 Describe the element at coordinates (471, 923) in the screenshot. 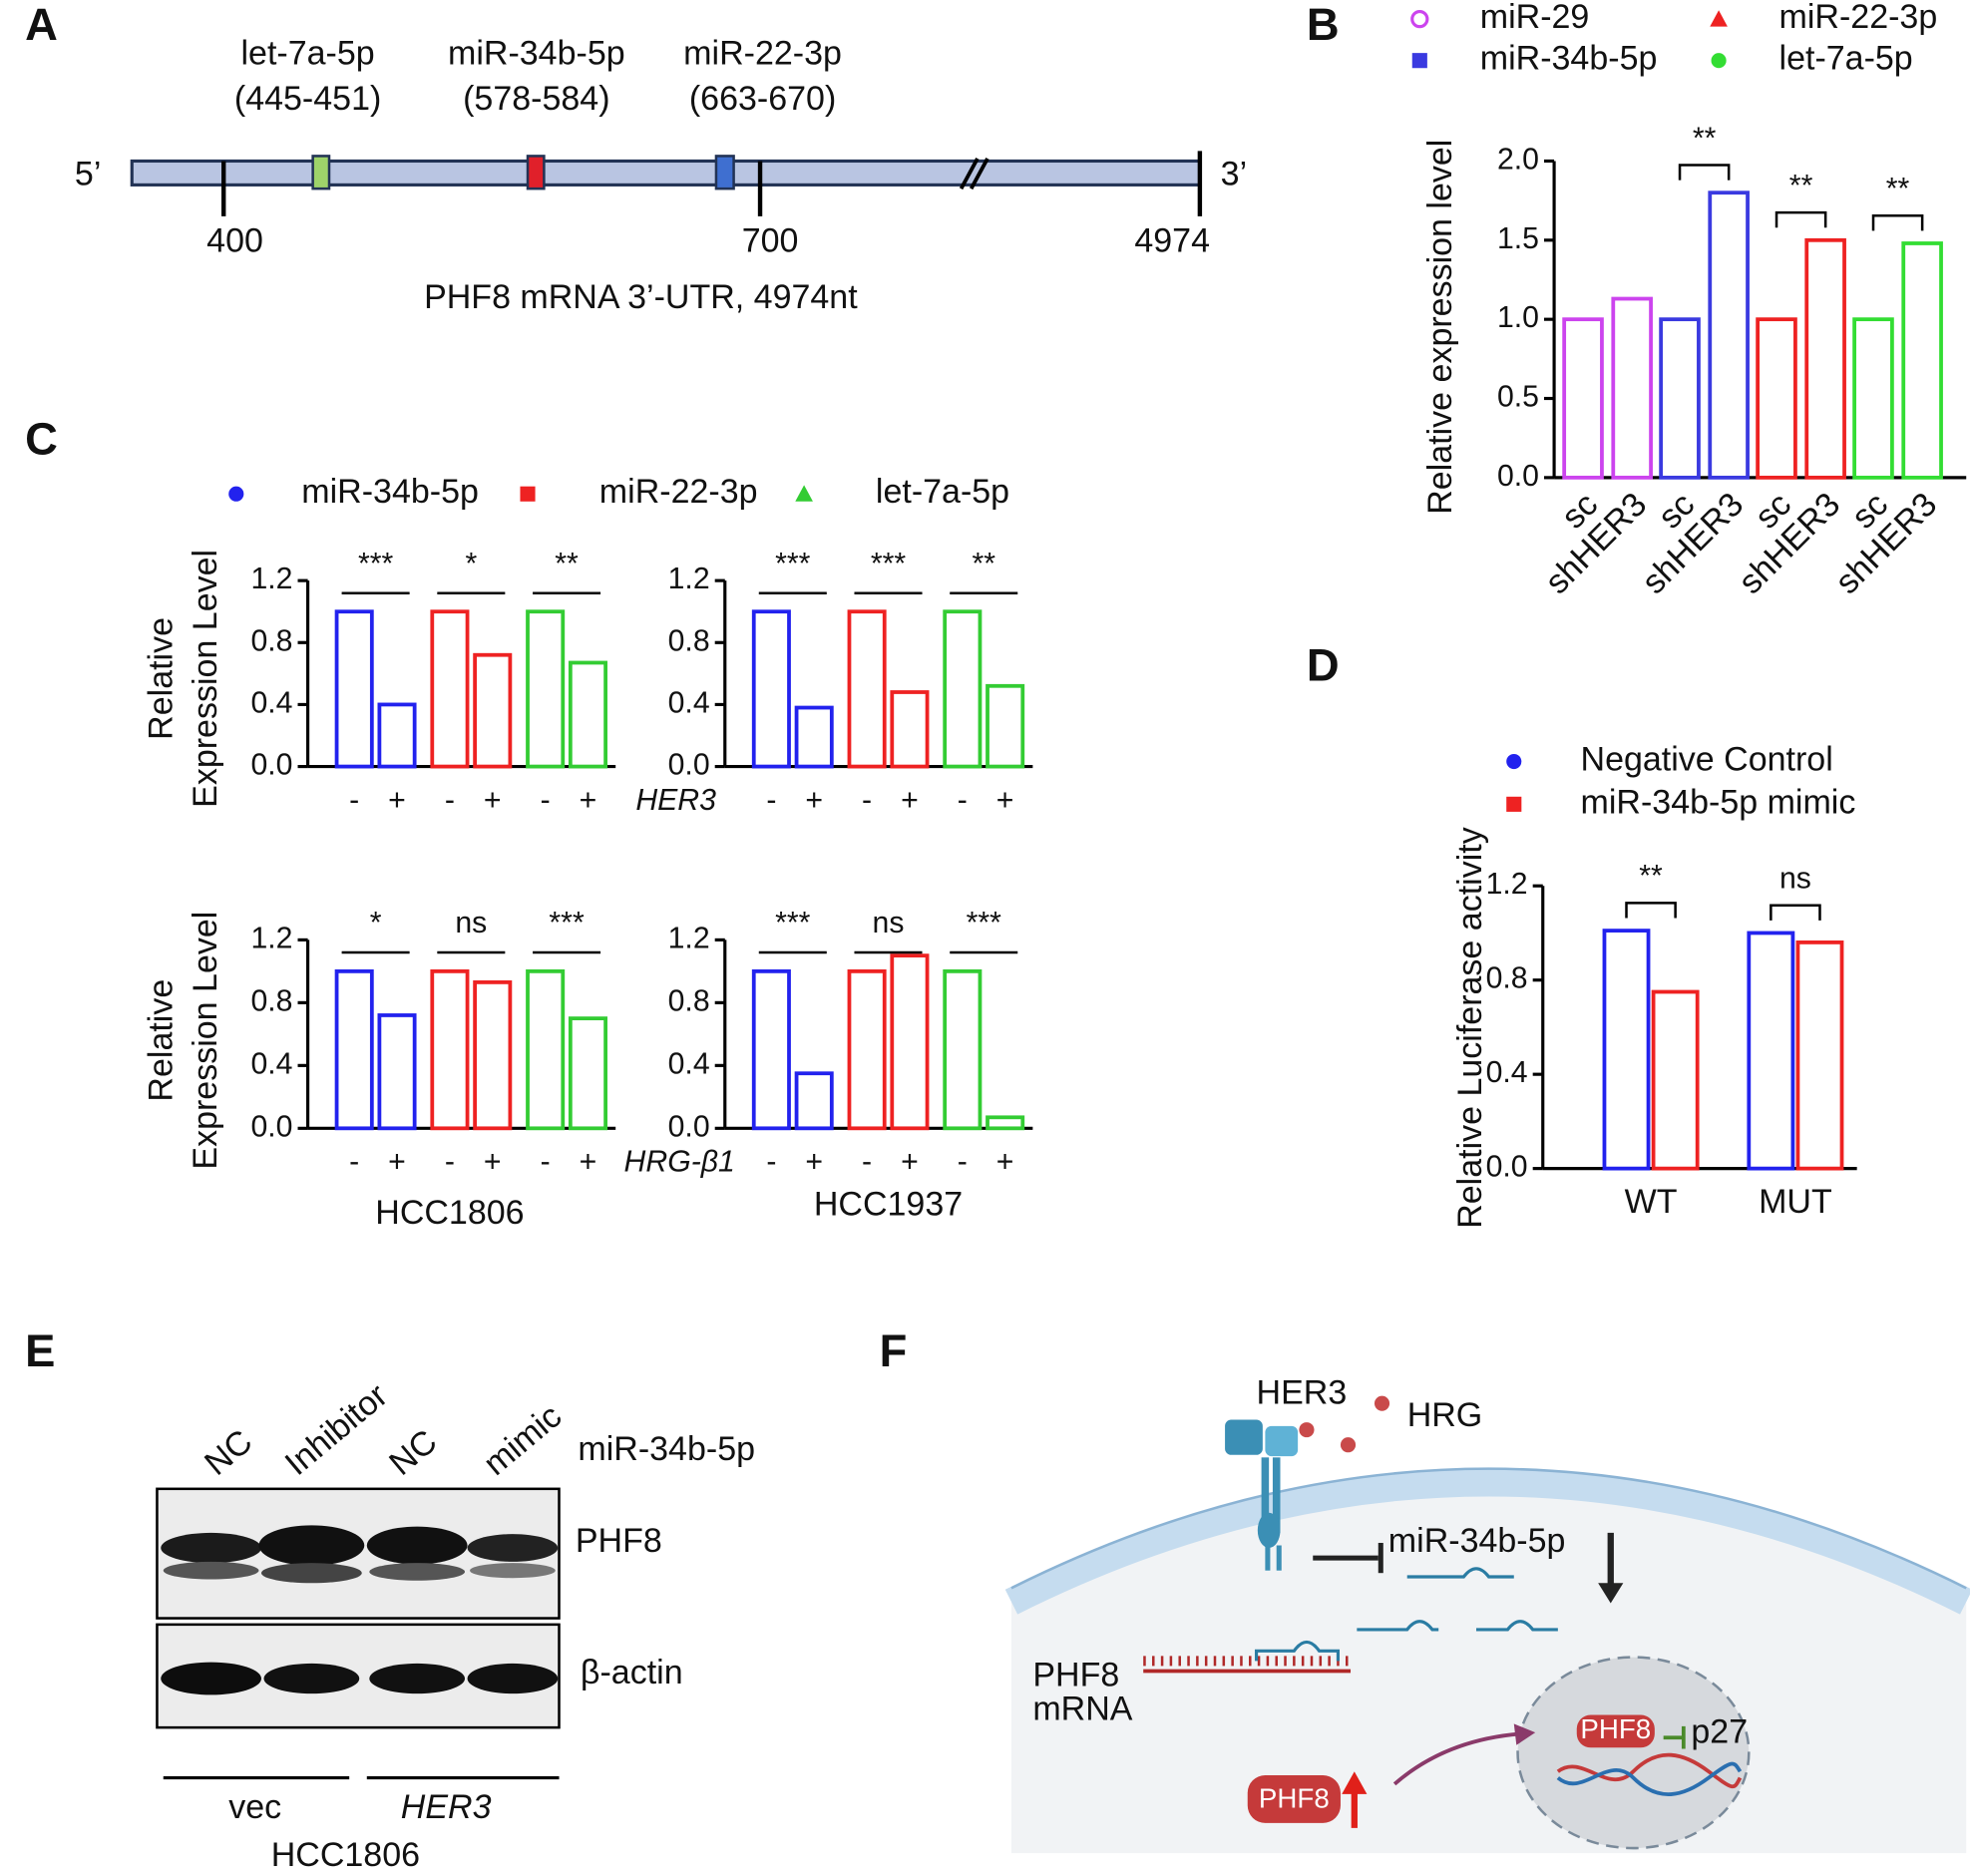

I see `significance-label: ns` at that location.